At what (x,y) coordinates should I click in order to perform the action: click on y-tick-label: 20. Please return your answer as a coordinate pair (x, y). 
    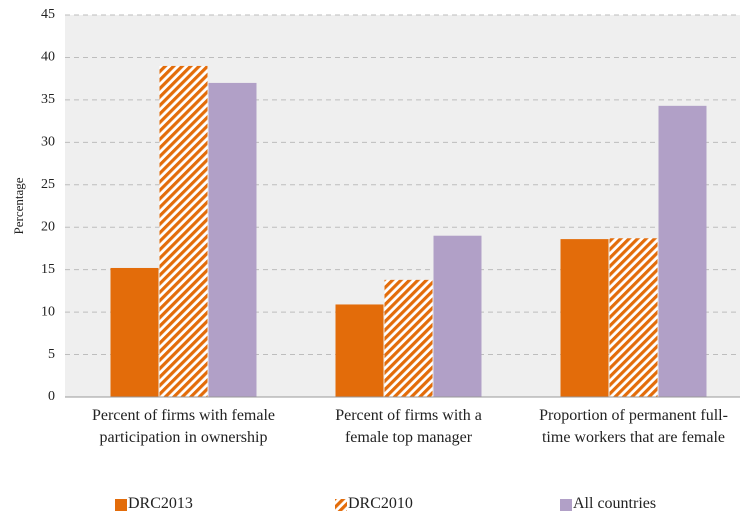
    Looking at the image, I should click on (48, 226).